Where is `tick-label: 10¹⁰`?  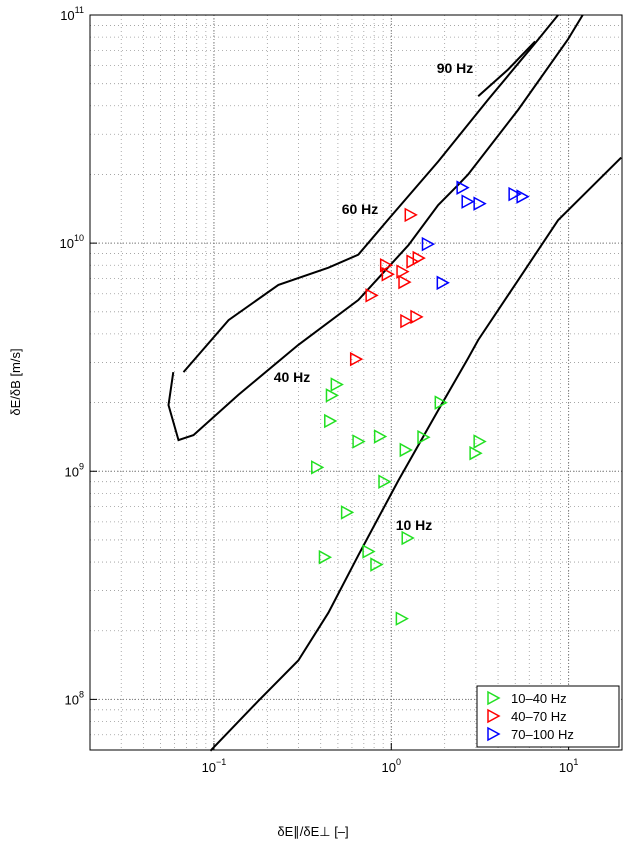
tick-label: 10¹⁰ is located at coordinates (72, 242).